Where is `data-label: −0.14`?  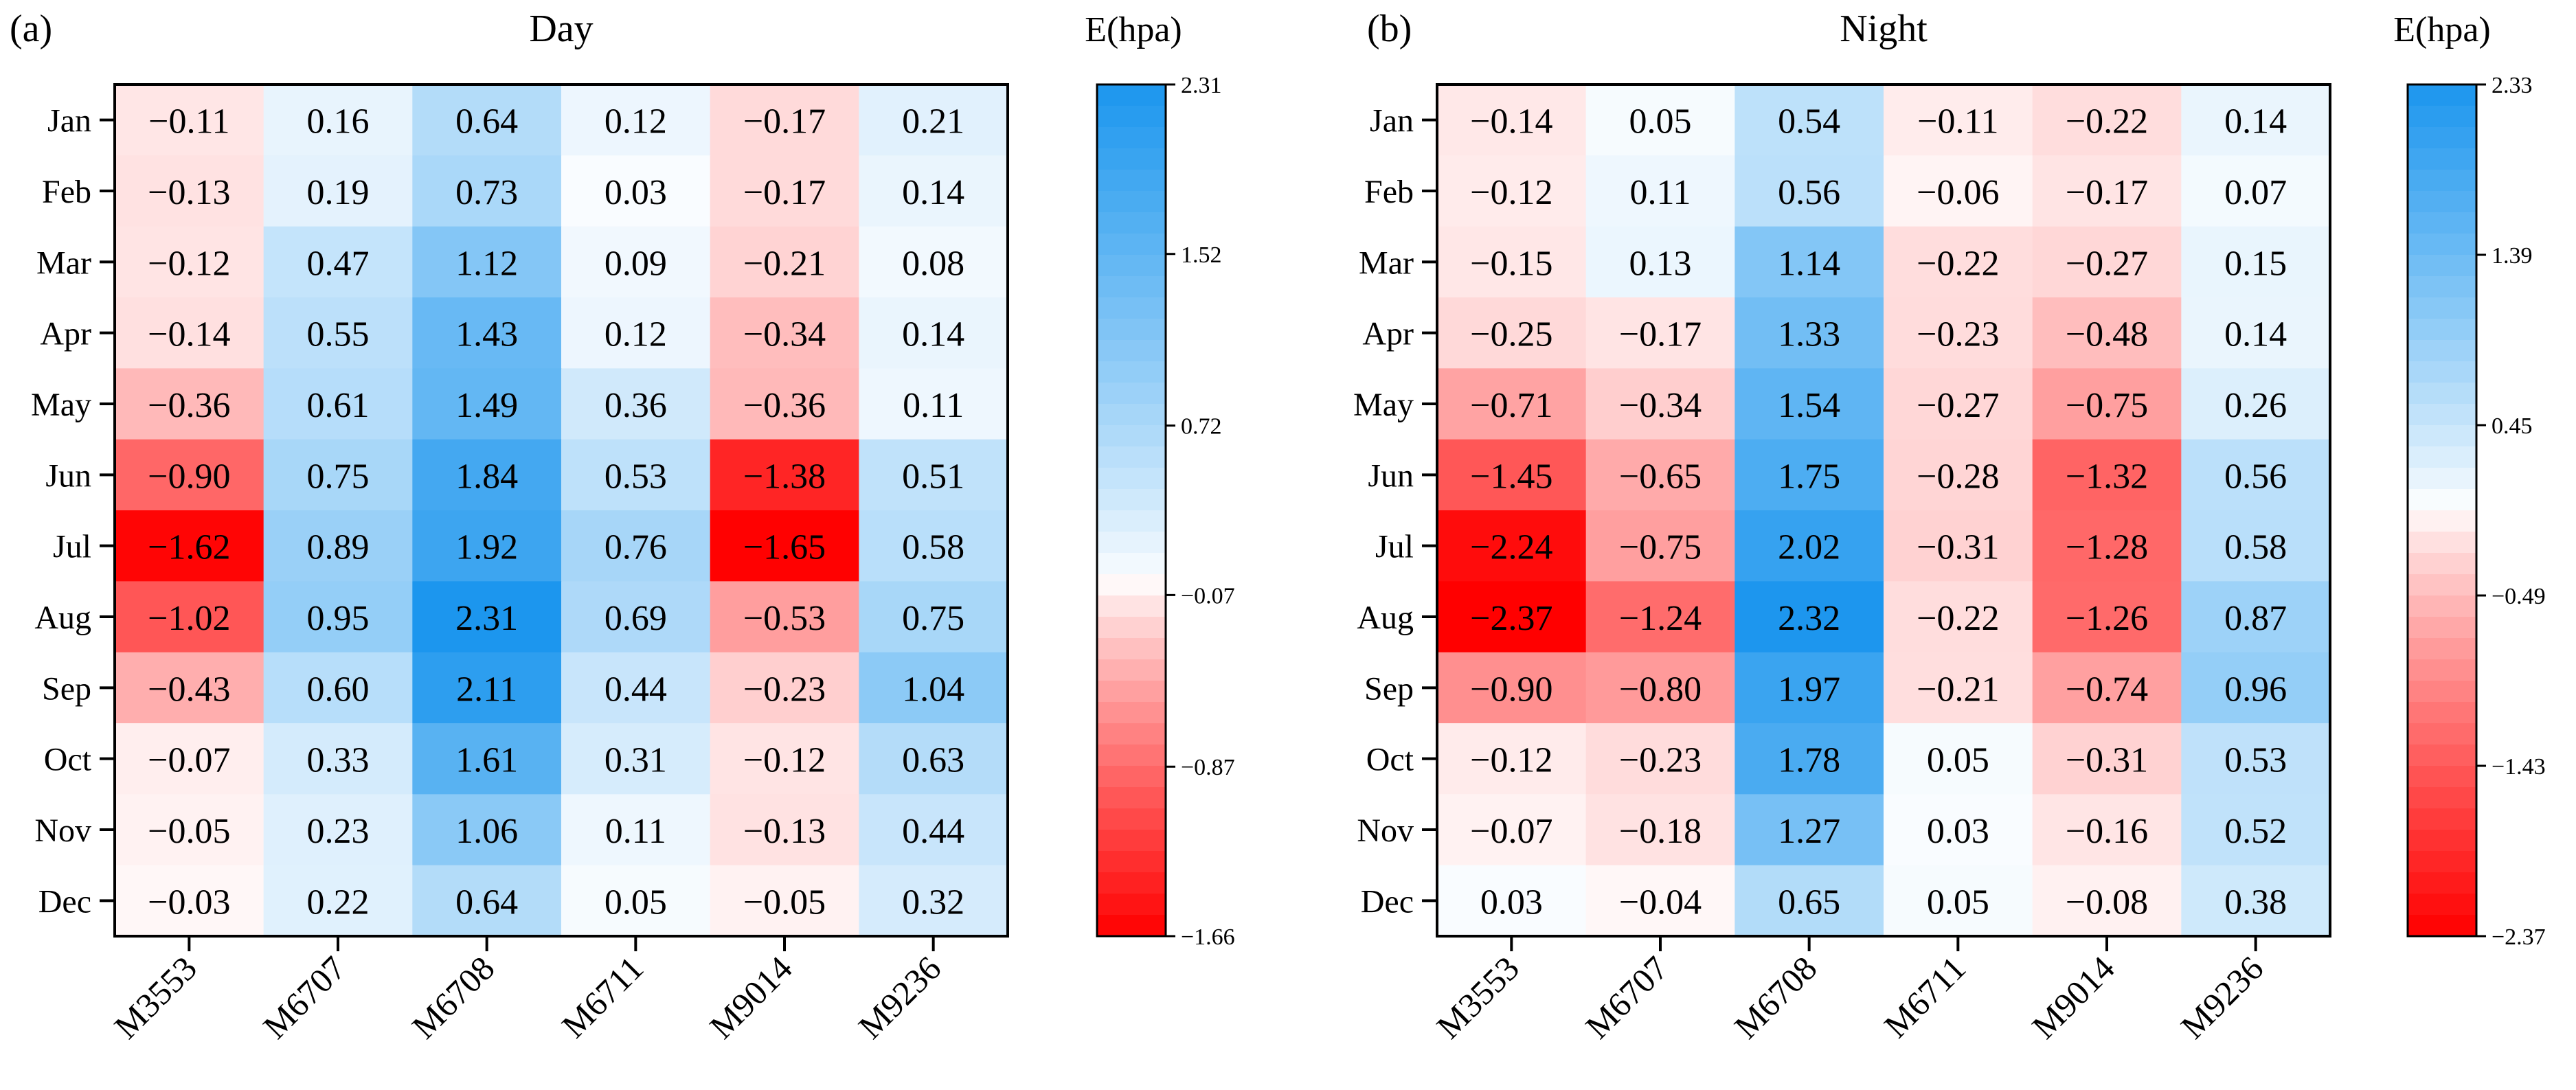 data-label: −0.14 is located at coordinates (189, 334).